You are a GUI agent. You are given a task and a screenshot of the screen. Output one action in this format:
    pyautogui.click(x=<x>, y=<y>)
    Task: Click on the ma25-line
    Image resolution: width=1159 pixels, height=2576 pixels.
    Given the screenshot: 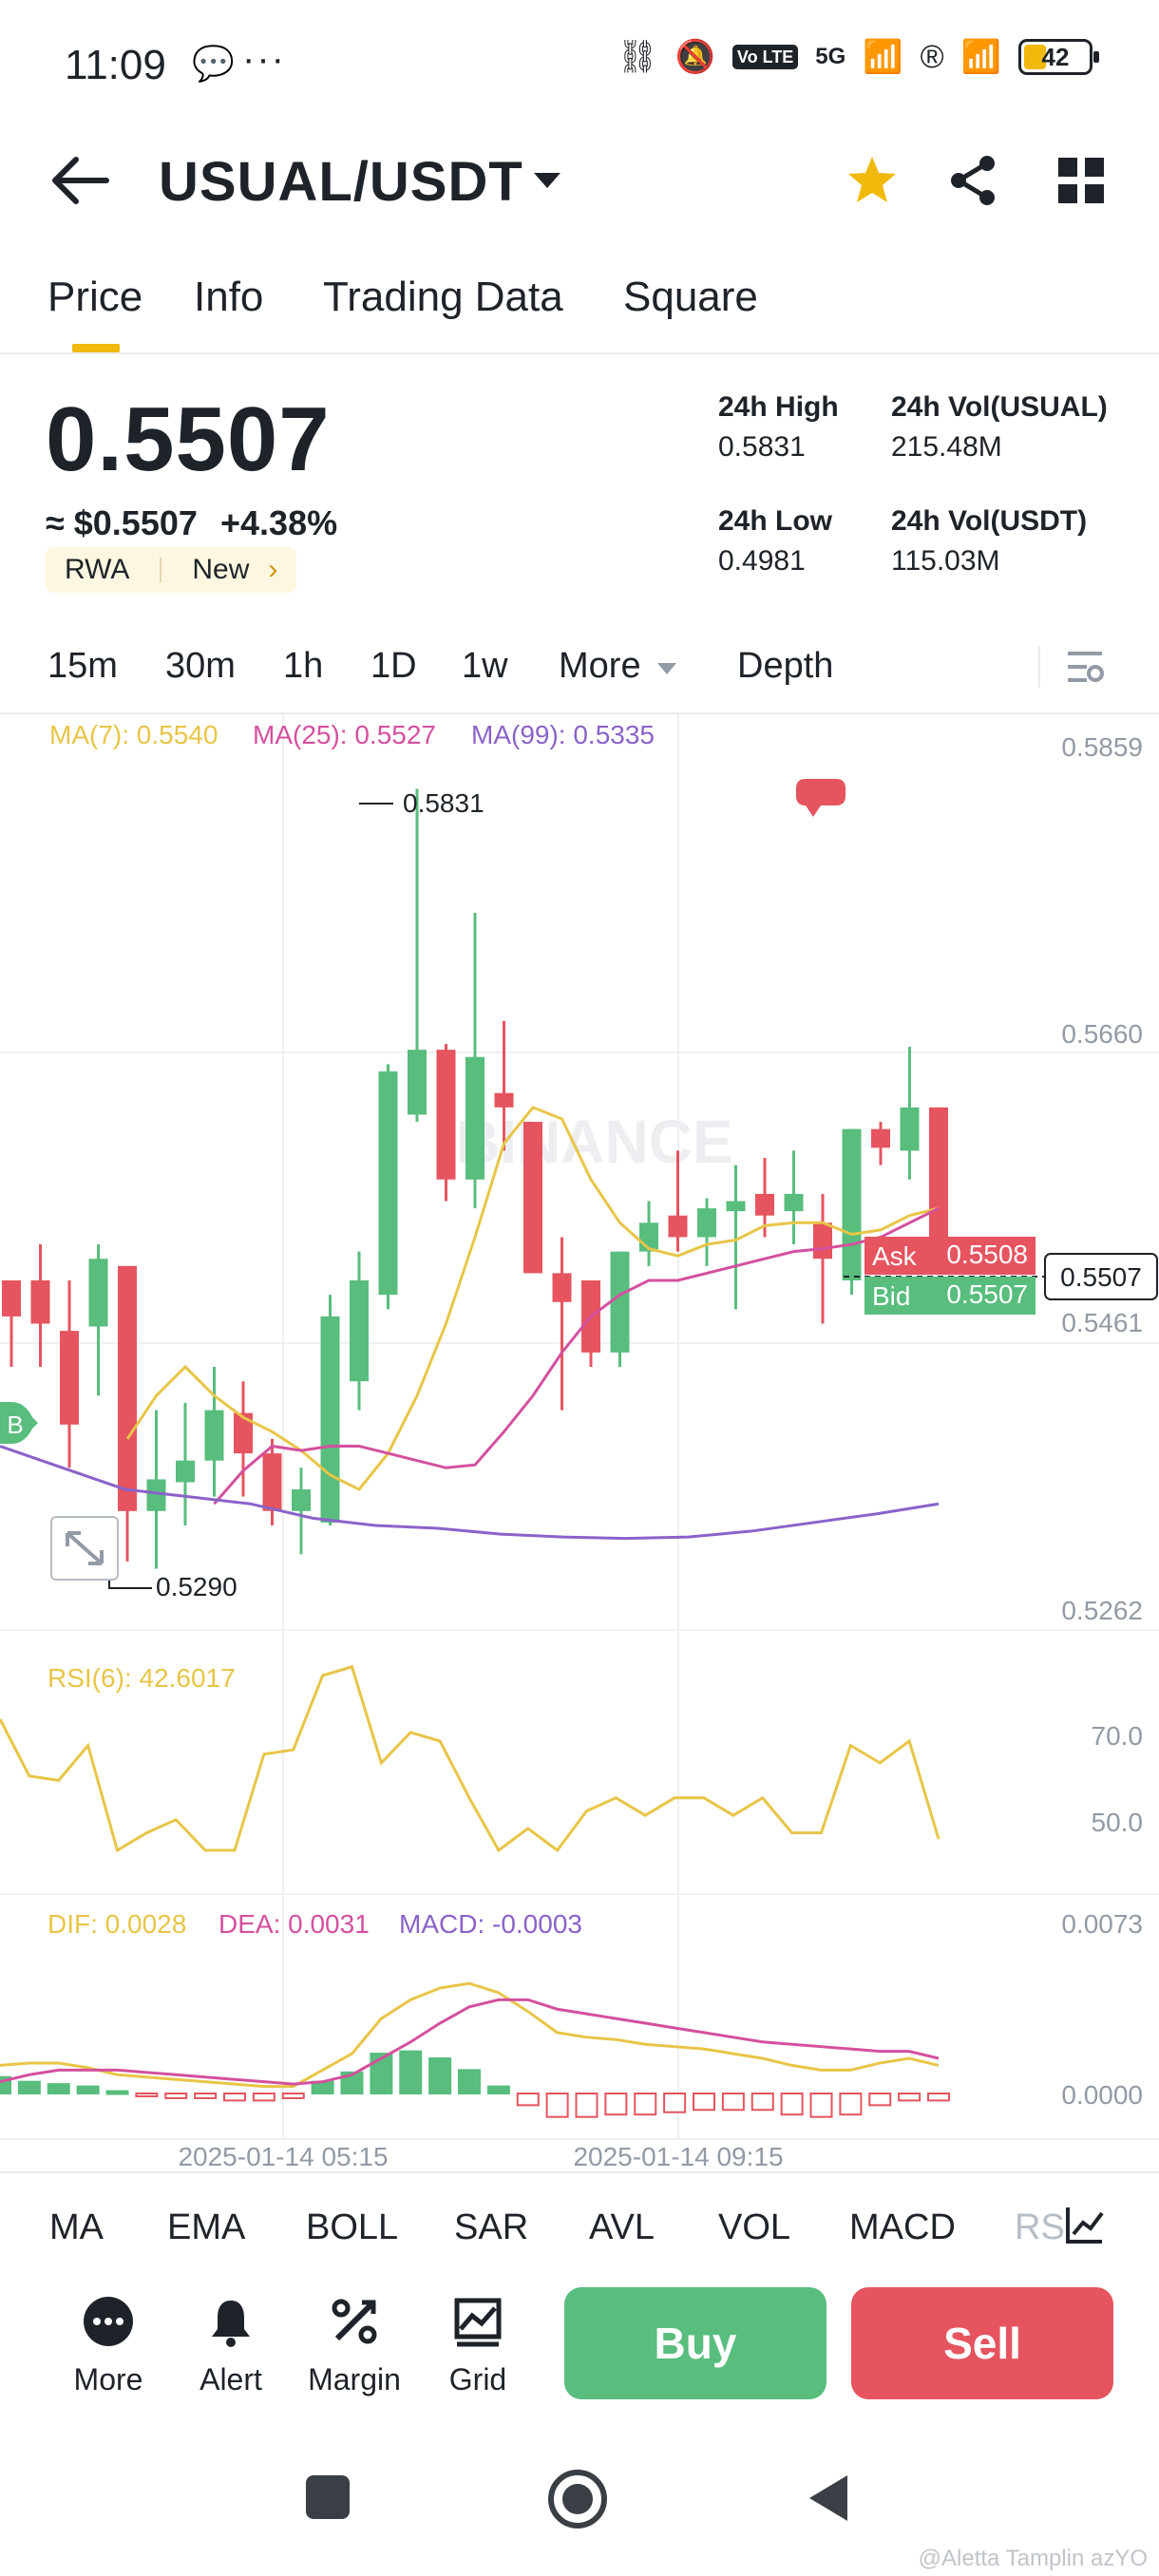 What is the action you would take?
    pyautogui.click(x=576, y=1356)
    